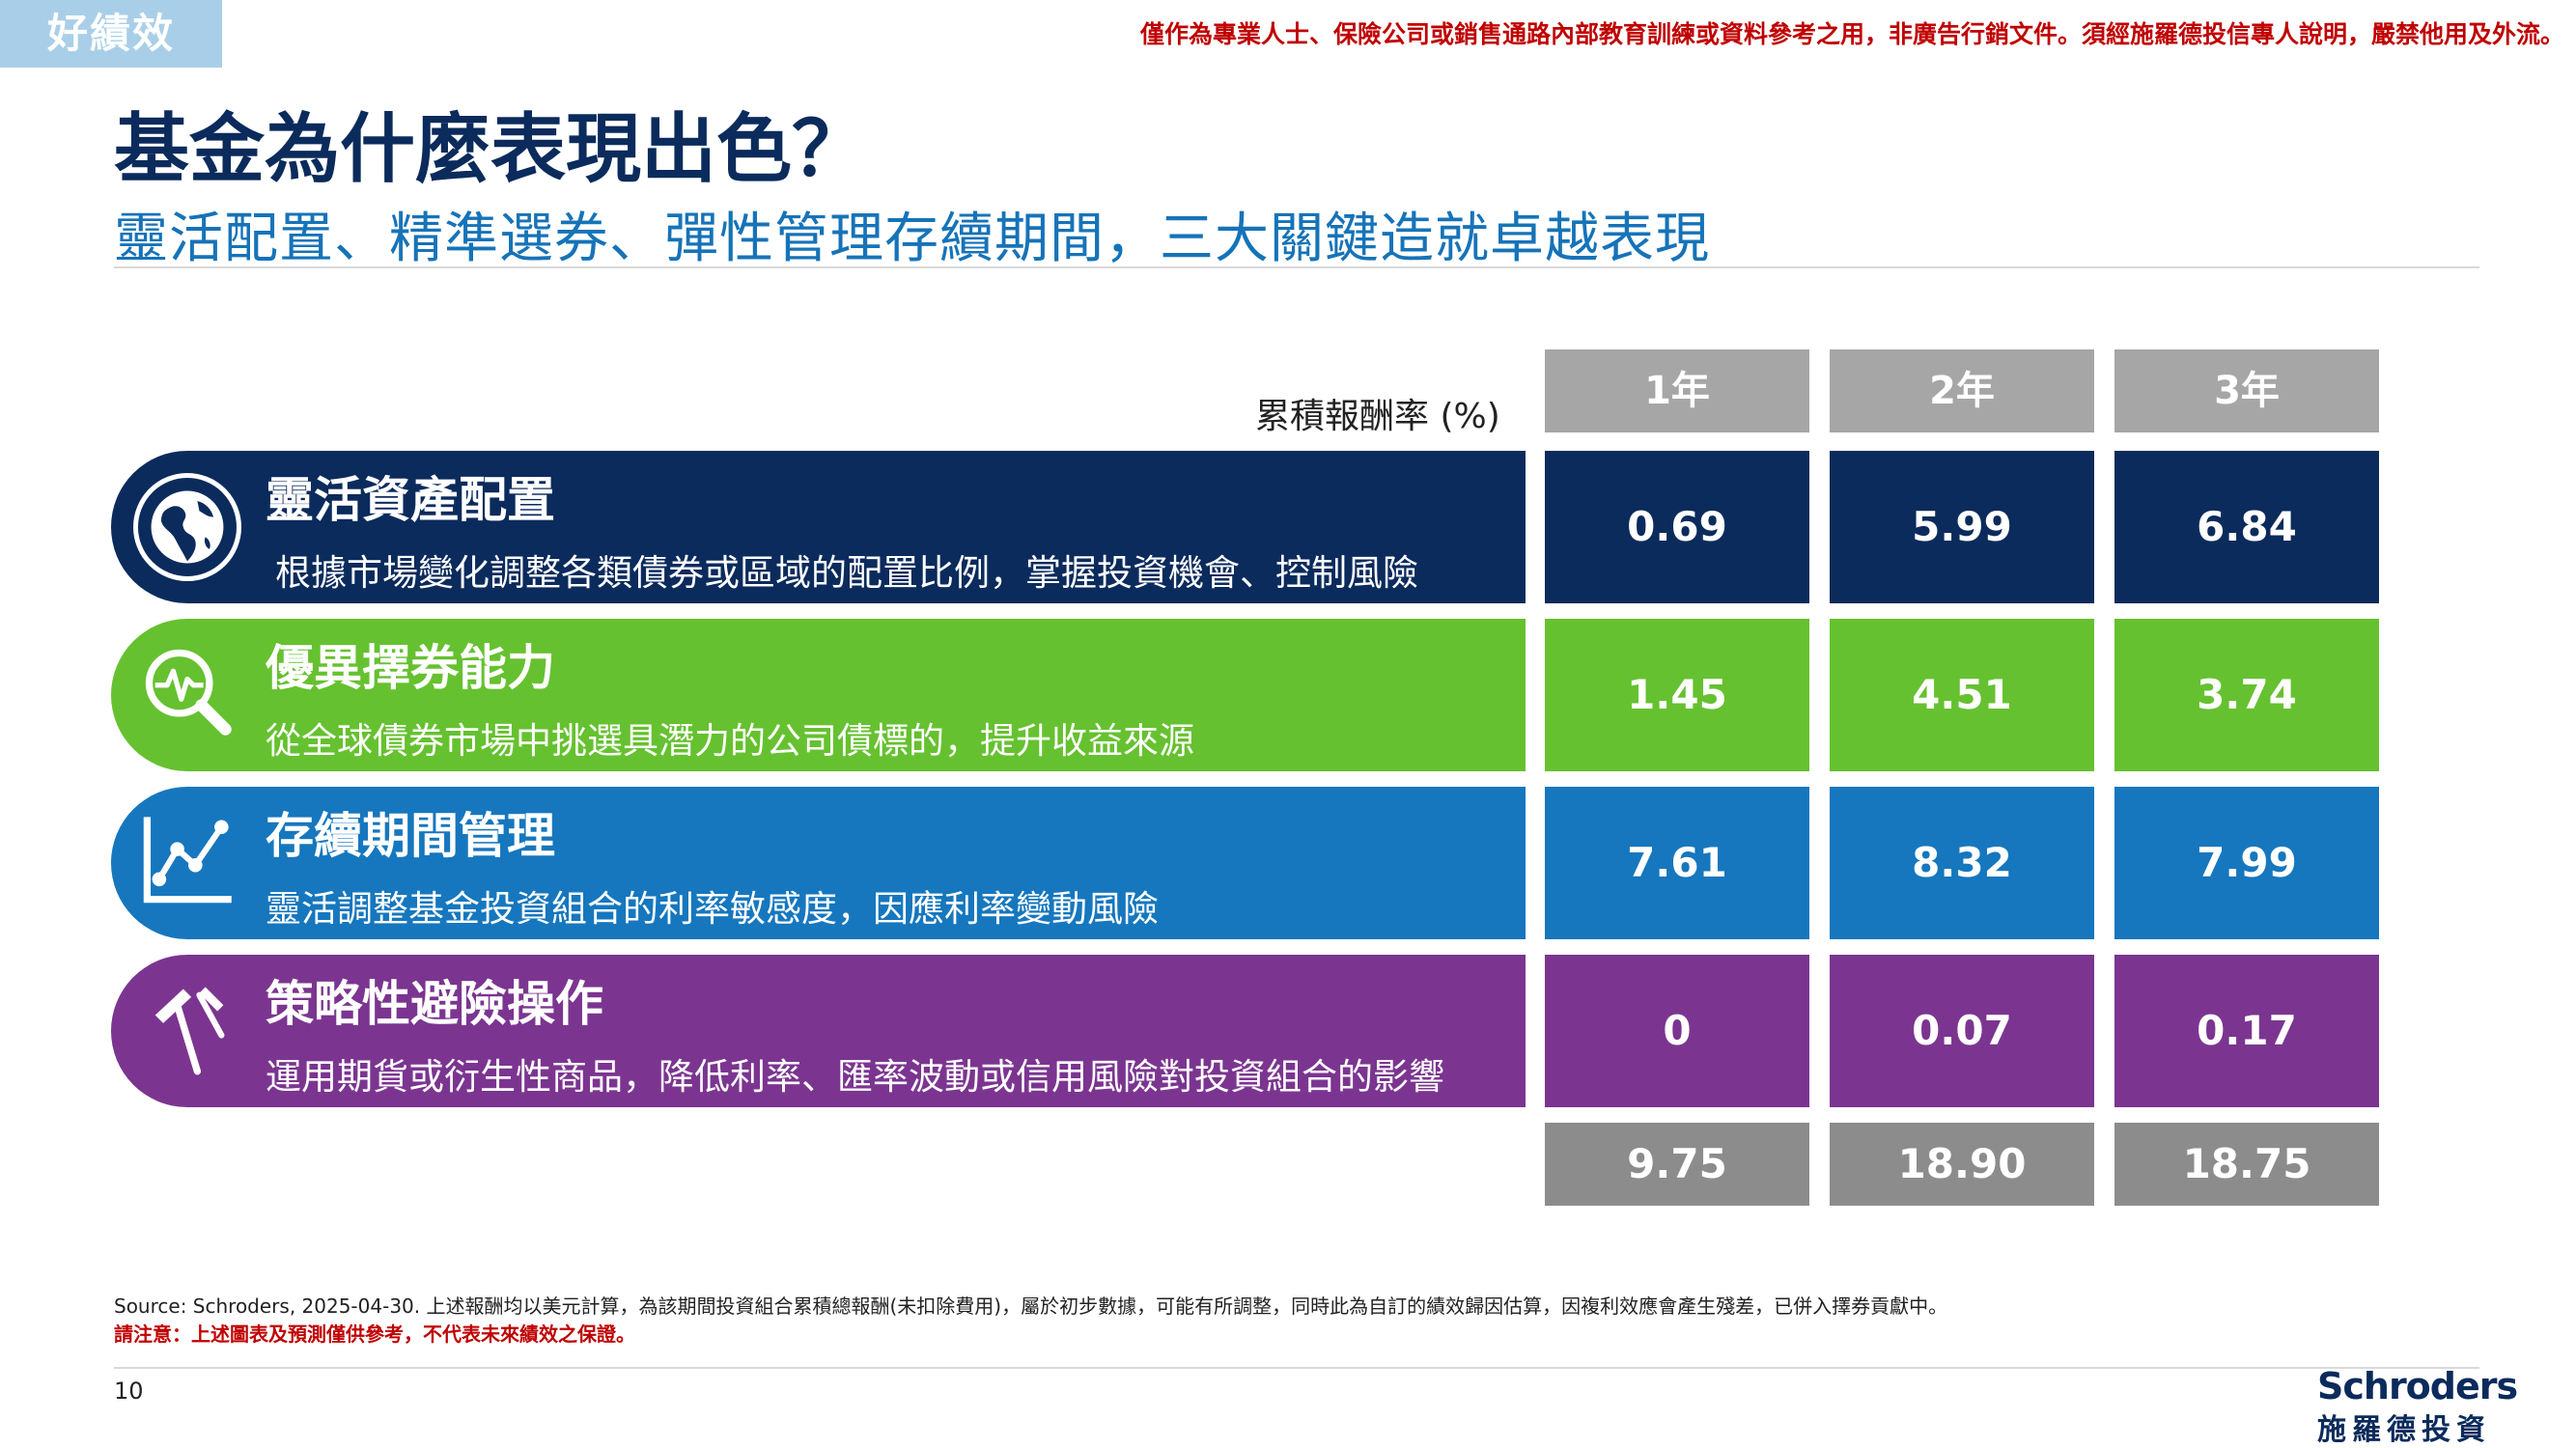  I want to click on cell-hedging-1y: 0, so click(1677, 1031).